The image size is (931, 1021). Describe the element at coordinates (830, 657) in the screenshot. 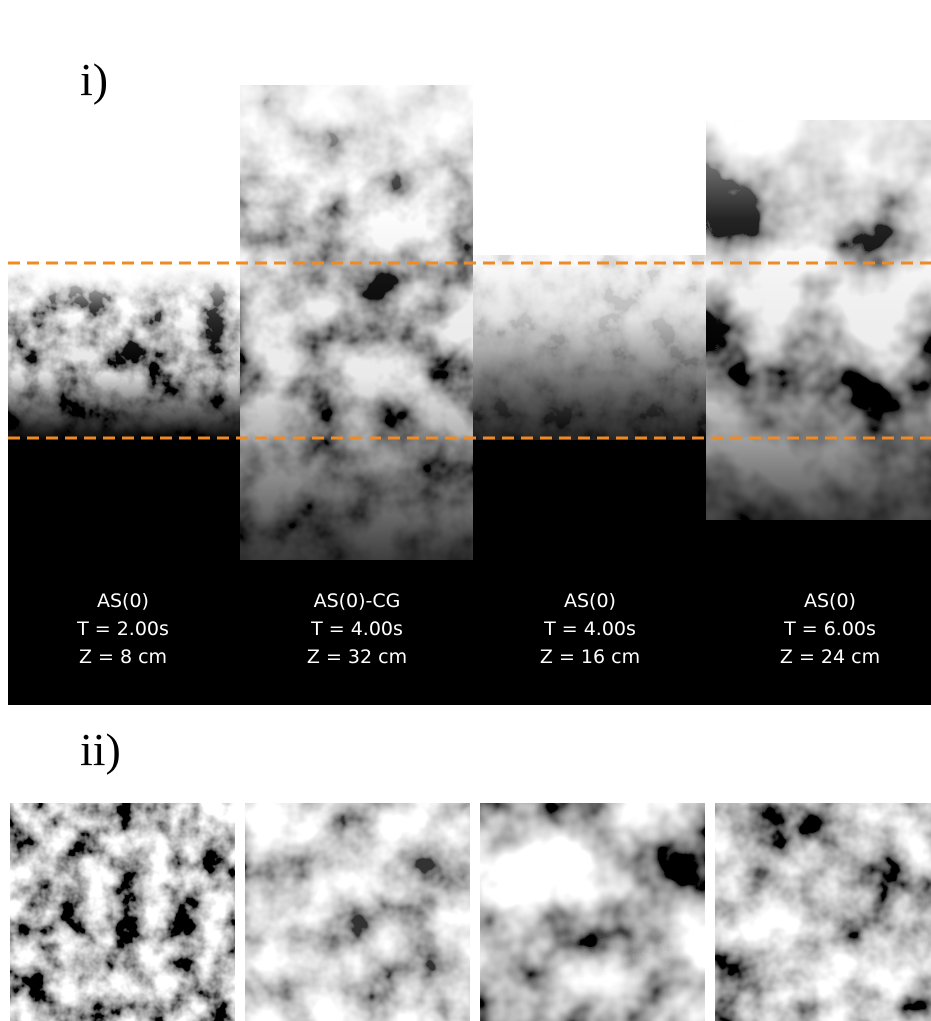

I see `caption-line: Z = 24 cm` at that location.